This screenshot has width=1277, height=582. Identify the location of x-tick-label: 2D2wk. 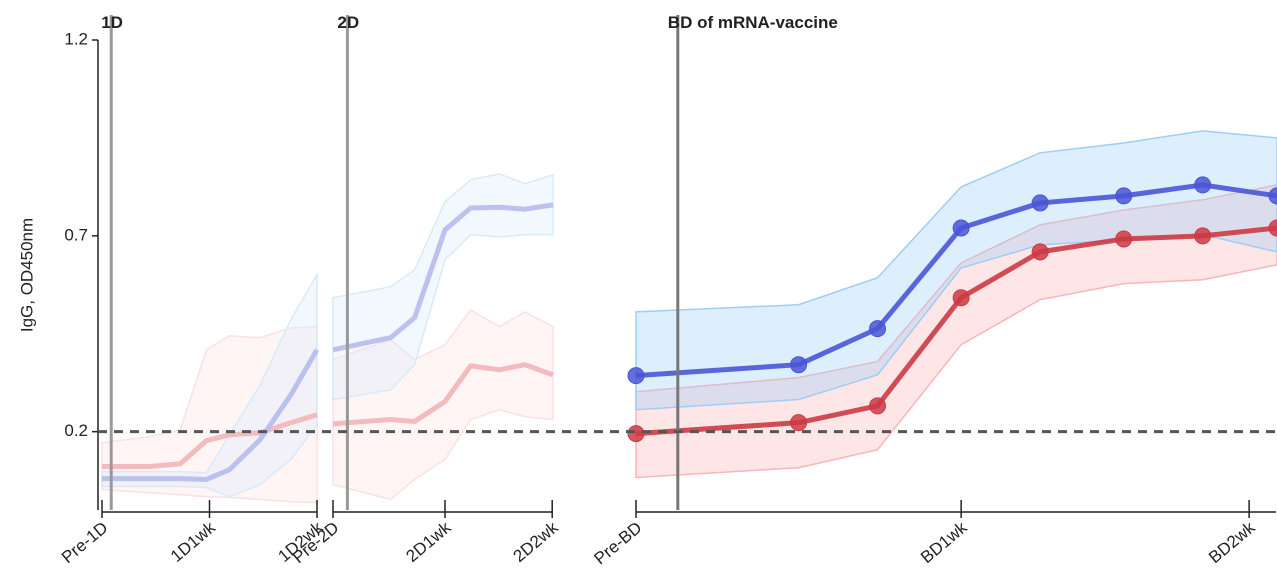
(536, 542).